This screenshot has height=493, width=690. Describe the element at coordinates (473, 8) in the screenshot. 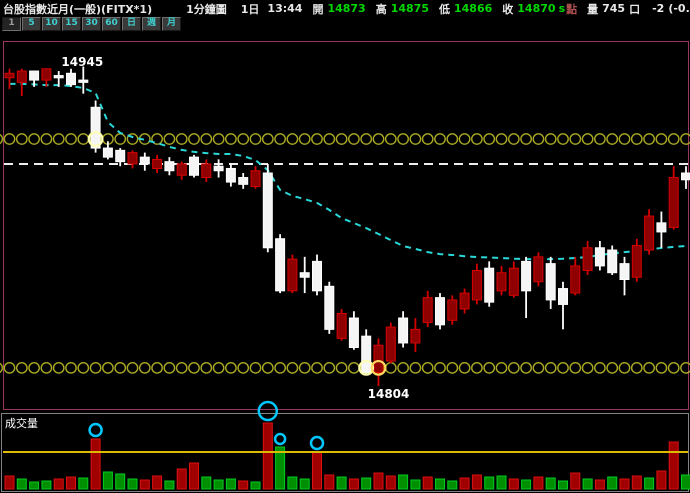

I see `low-value: 14866` at that location.